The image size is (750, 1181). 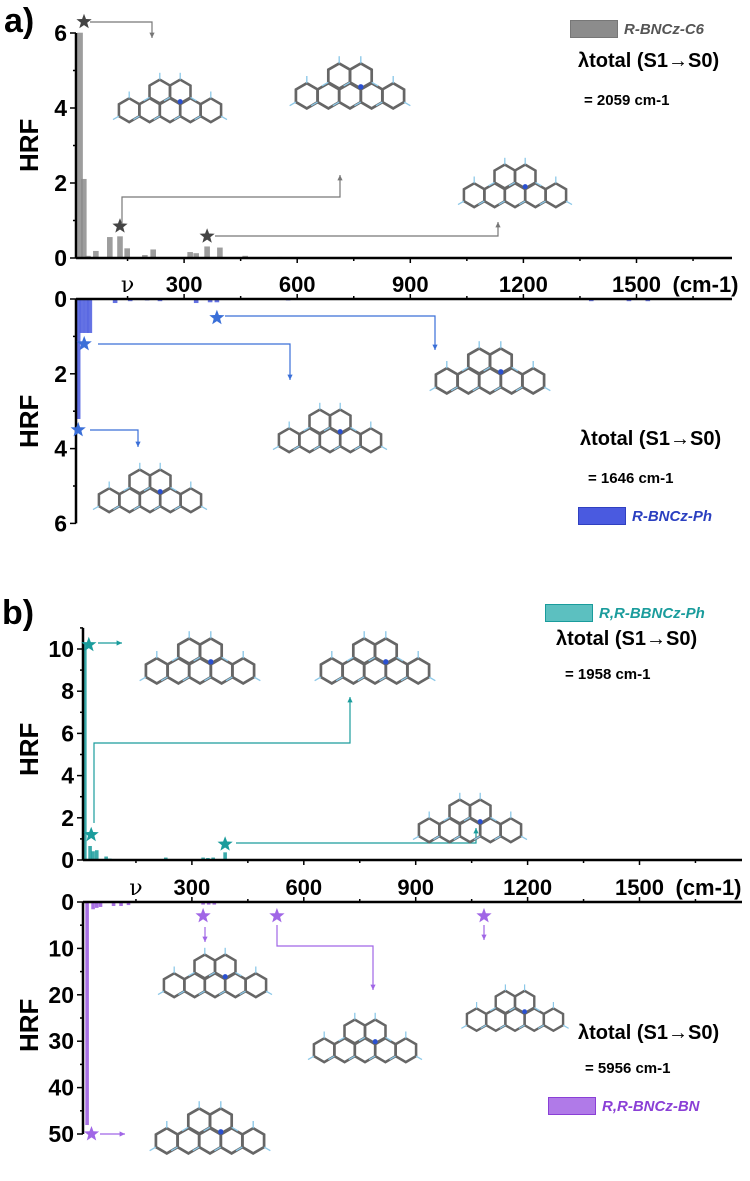 I want to click on y-tick-label: 10, so click(x=61, y=649).